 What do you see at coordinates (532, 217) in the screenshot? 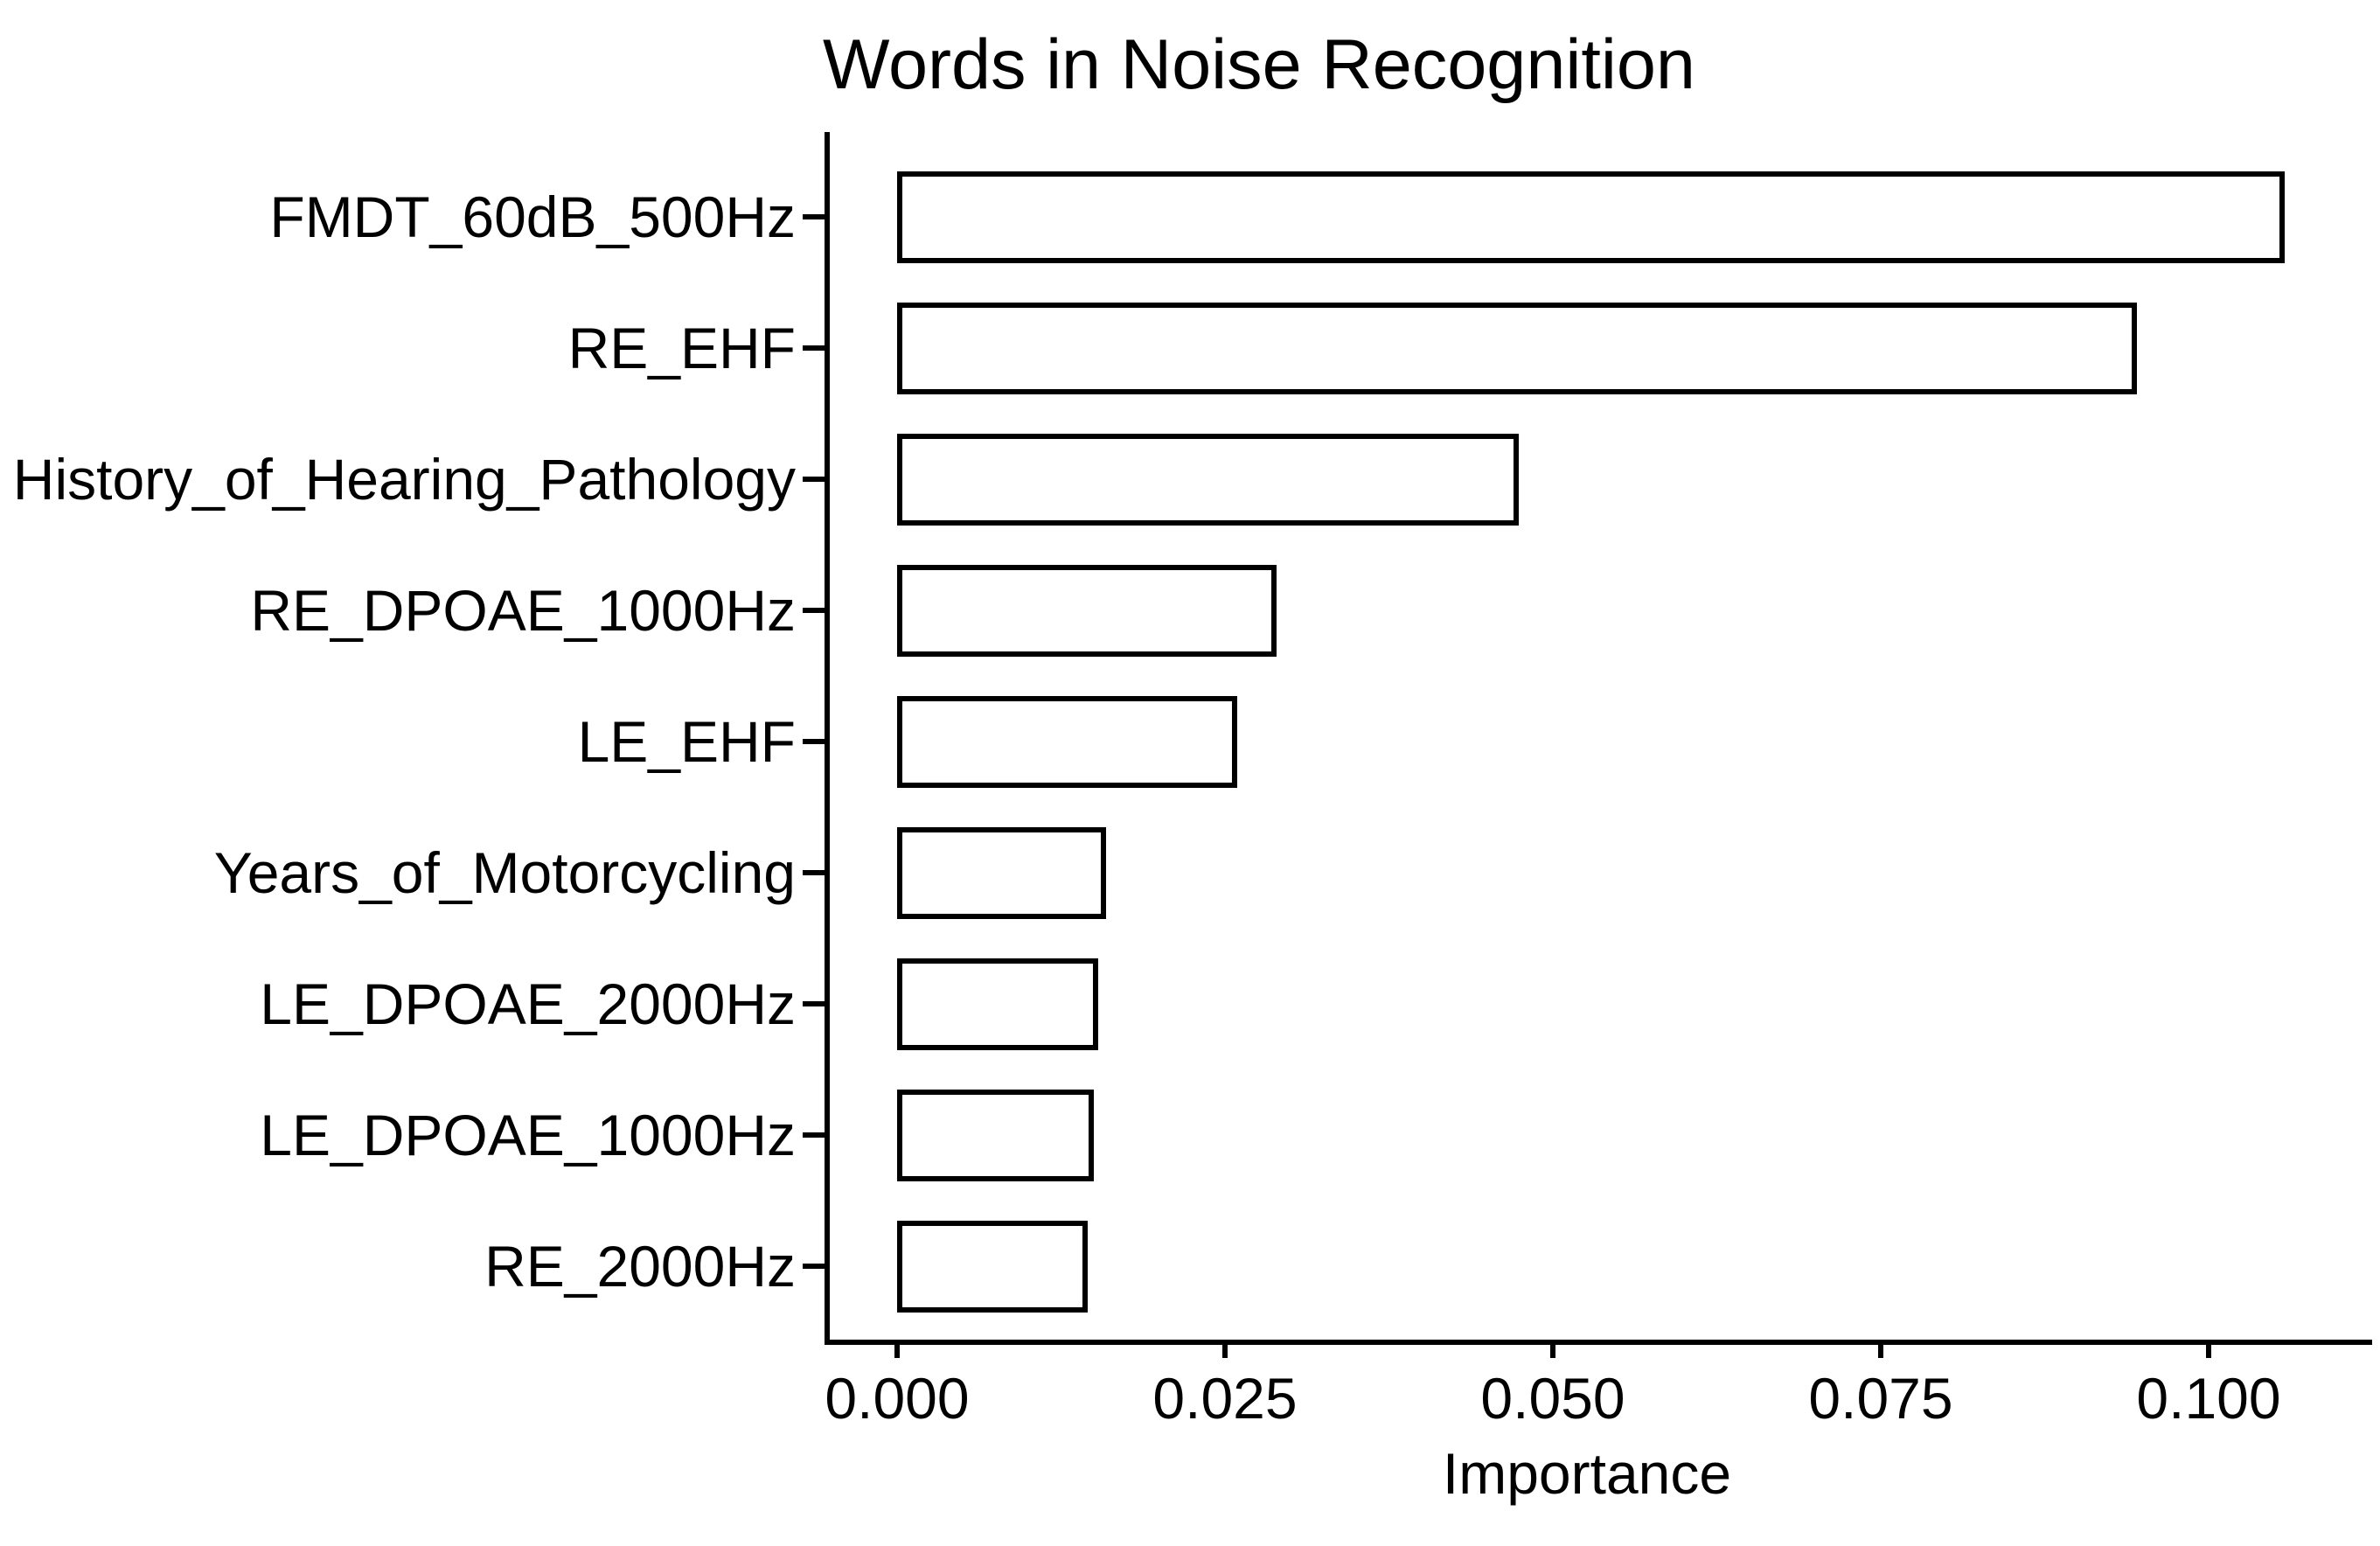
I see `y-axis-label: FMDT_60dB_500Hz` at bounding box center [532, 217].